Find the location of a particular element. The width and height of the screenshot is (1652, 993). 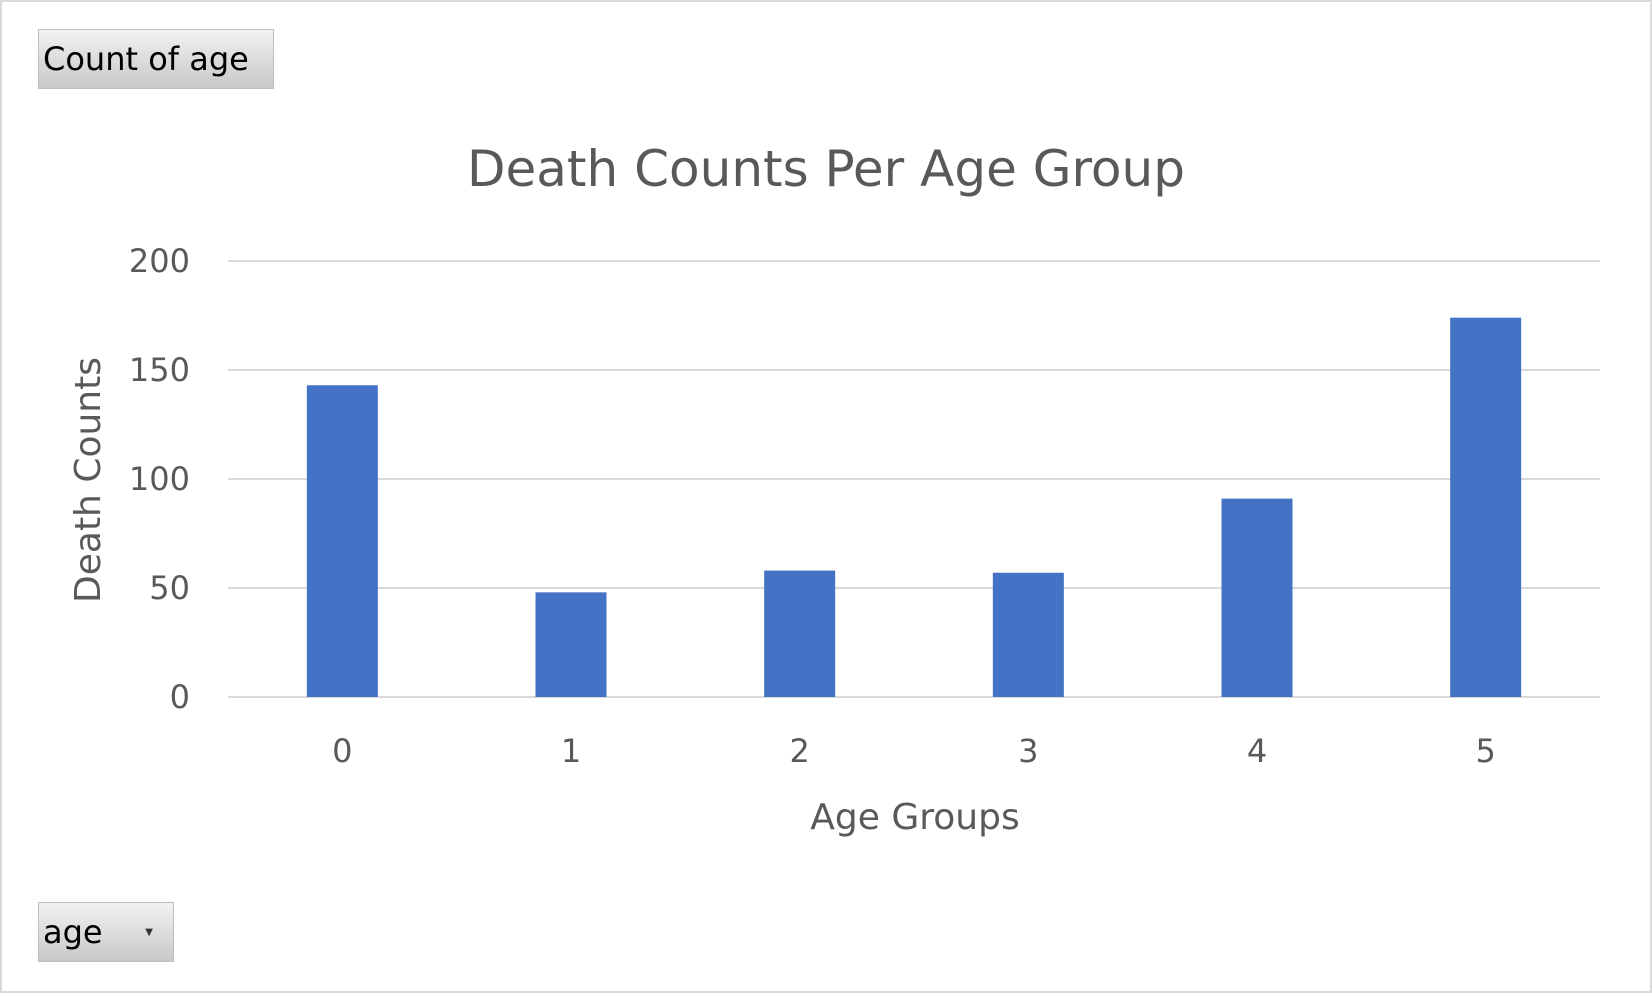

dropdown-arrow-icon: ▼ is located at coordinates (149, 932).